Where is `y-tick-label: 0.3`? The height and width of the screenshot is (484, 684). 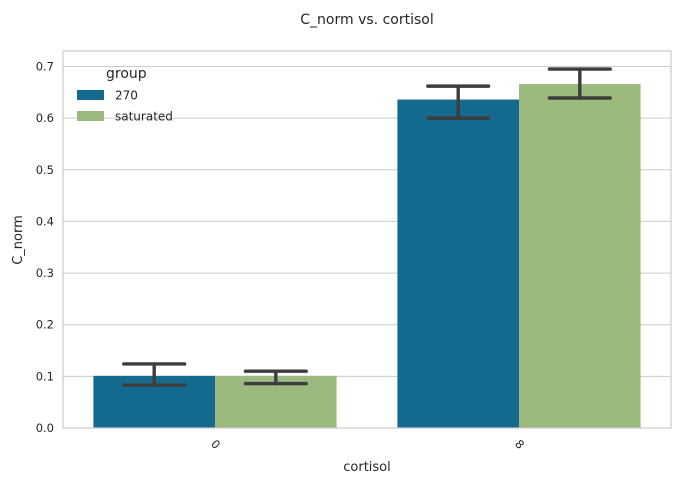
y-tick-label: 0.3 is located at coordinates (45, 273).